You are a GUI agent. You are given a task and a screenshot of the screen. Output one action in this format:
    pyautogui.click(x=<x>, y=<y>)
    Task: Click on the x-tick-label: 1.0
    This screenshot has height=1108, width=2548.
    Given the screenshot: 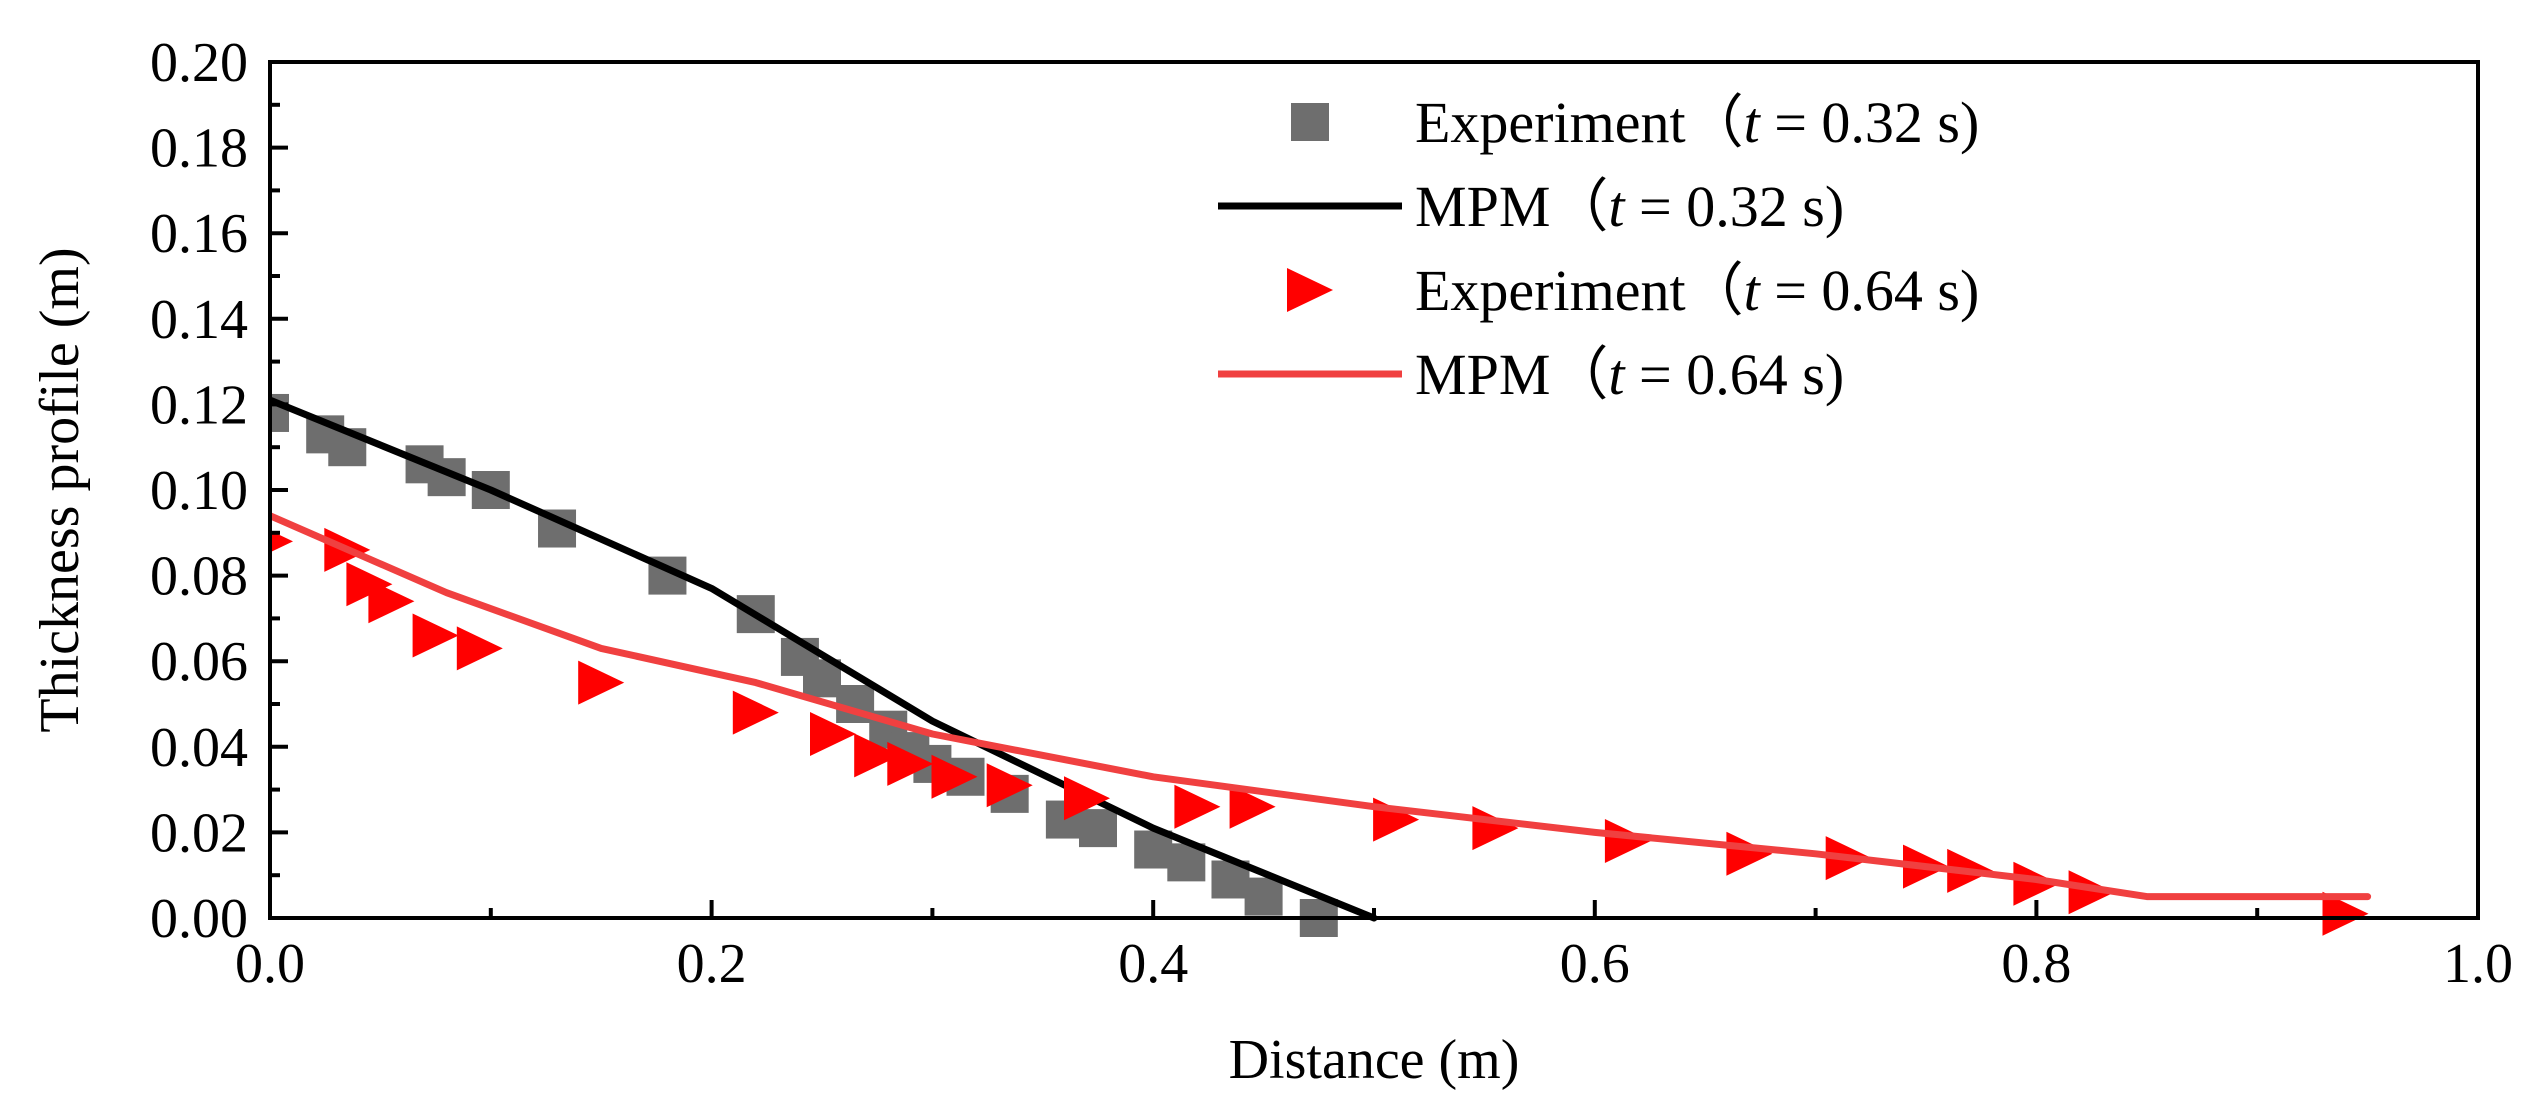 What is the action you would take?
    pyautogui.click(x=2478, y=964)
    